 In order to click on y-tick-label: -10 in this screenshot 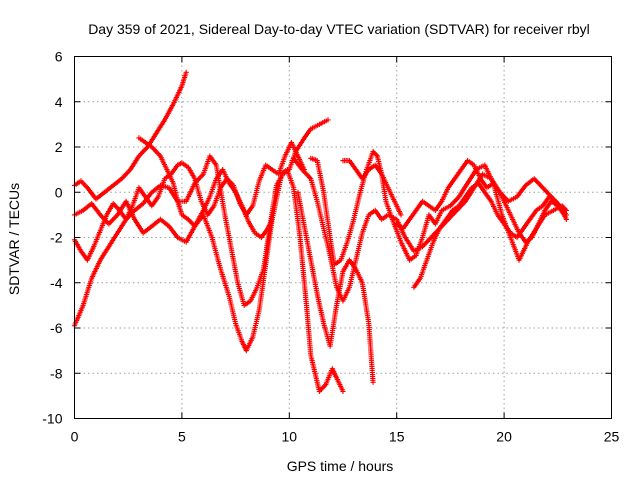, I will do `click(52, 419)`.